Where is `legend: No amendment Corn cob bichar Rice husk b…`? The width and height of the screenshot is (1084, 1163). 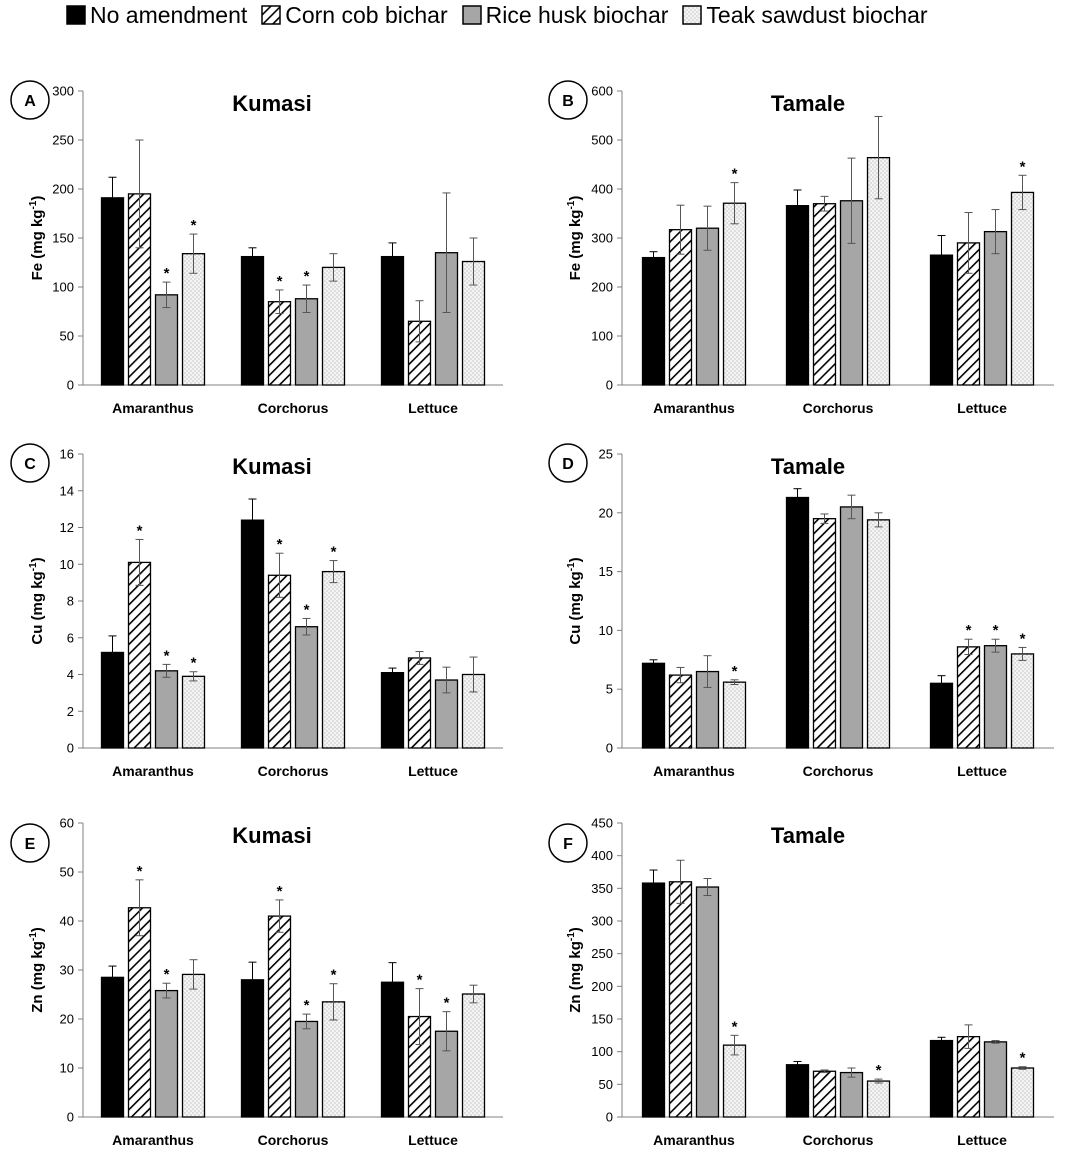 legend: No amendment Corn cob bichar Rice husk b… is located at coordinates (566, 15).